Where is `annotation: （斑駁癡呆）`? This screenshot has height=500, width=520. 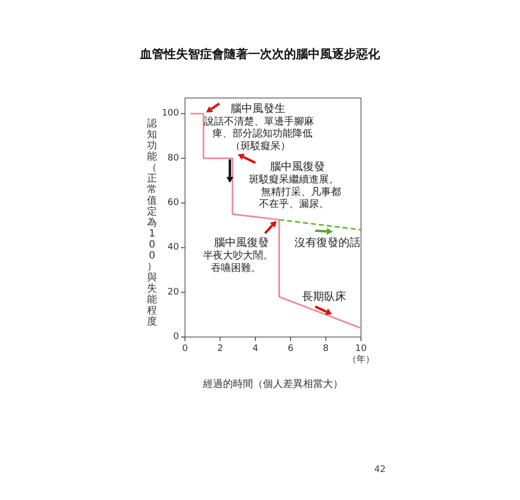
annotation: （斑駁癡呆） is located at coordinates (260, 146).